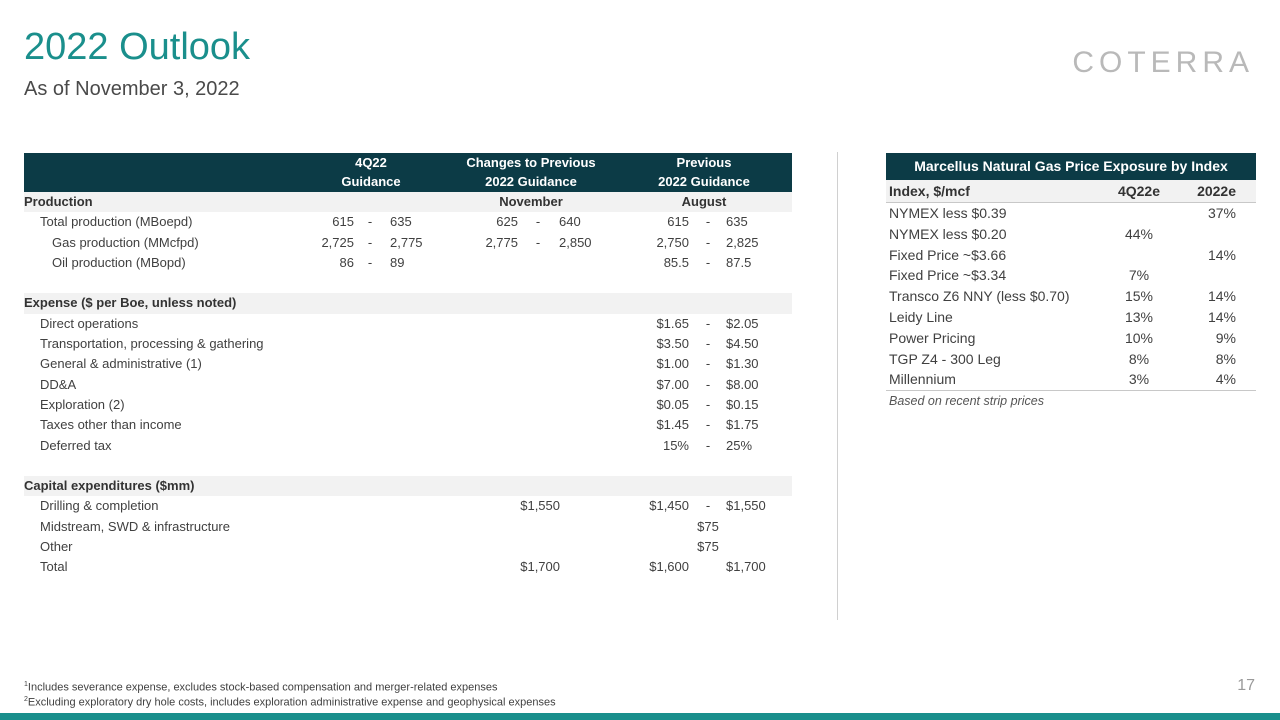 The width and height of the screenshot is (1280, 720). Describe the element at coordinates (676, 262) in the screenshot. I see `previous-low: 85.5` at that location.